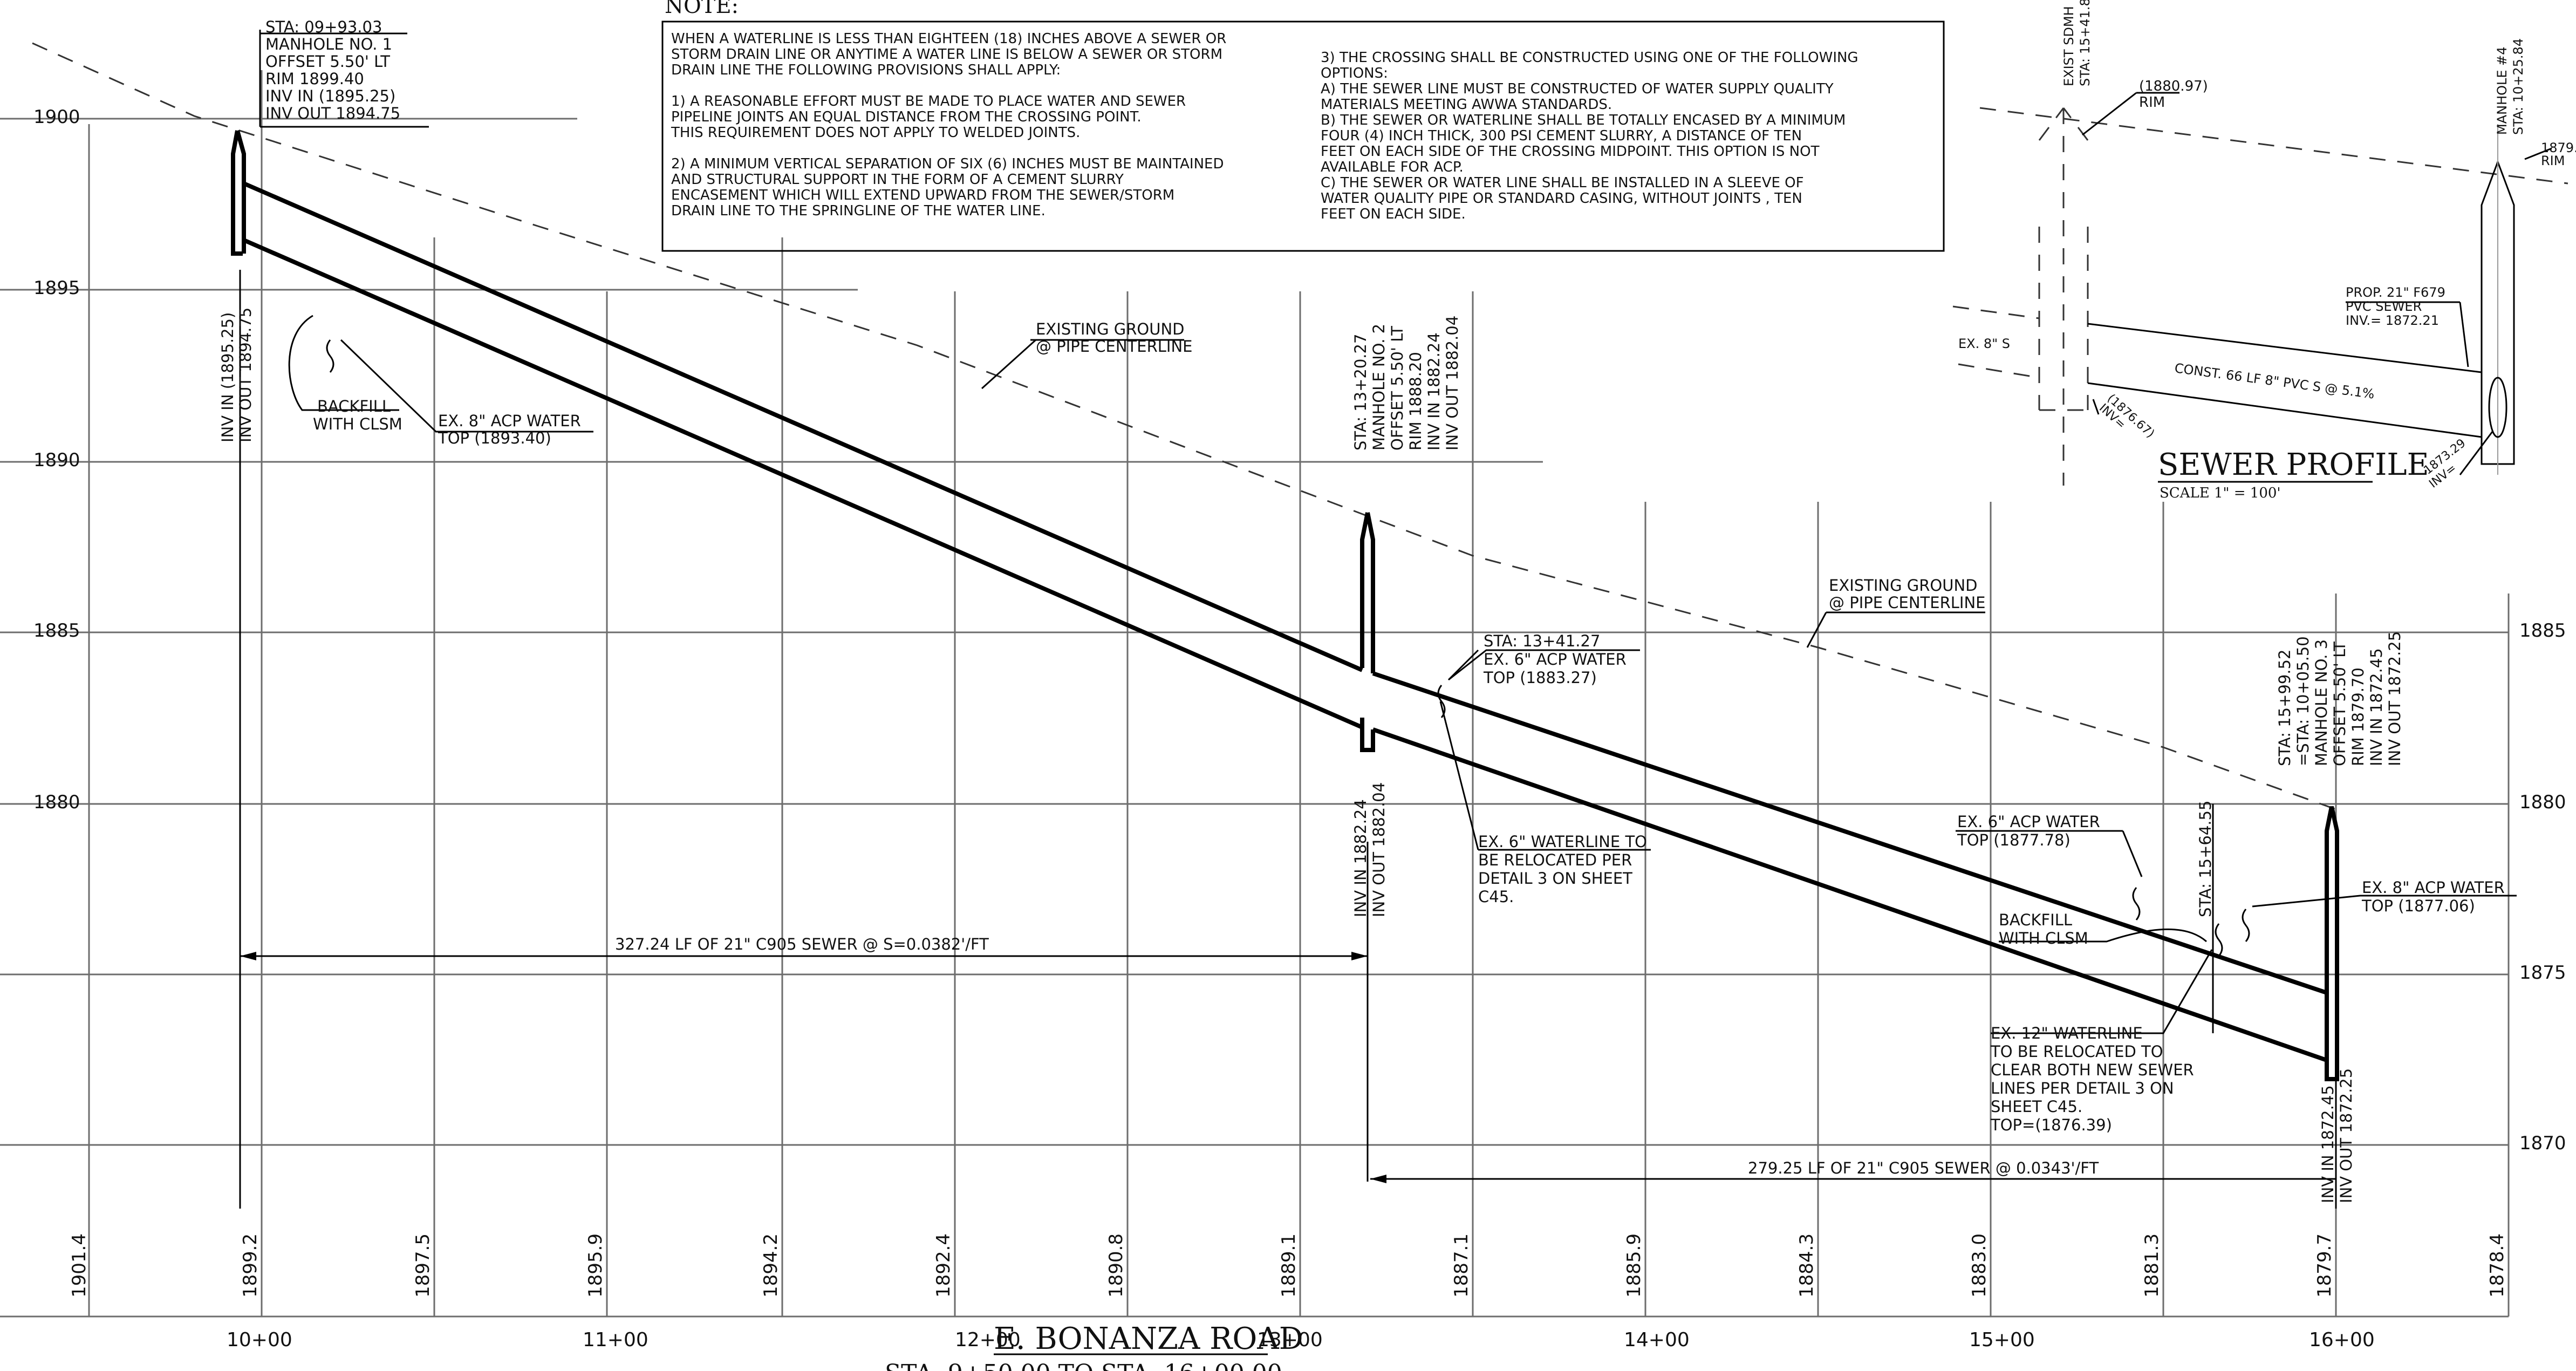  What do you see at coordinates (314, 79) in the screenshot?
I see `manhole-1-label-line: RIM 1899.40` at bounding box center [314, 79].